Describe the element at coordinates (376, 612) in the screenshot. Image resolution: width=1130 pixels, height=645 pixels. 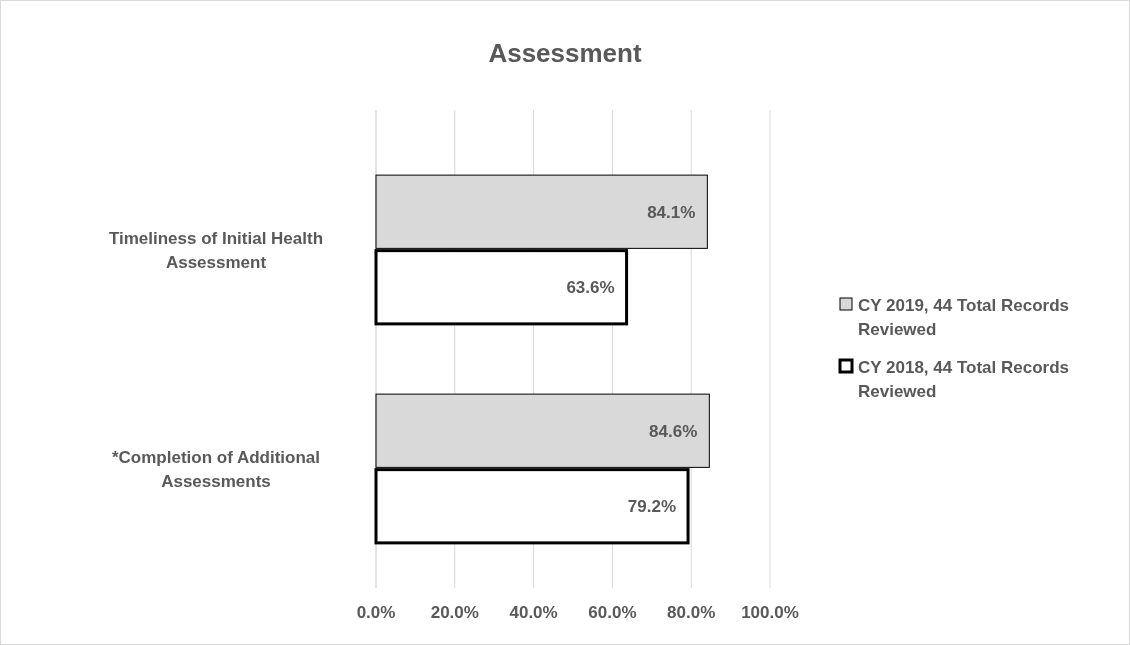
I see `x-tick-label: 0.0%` at that location.